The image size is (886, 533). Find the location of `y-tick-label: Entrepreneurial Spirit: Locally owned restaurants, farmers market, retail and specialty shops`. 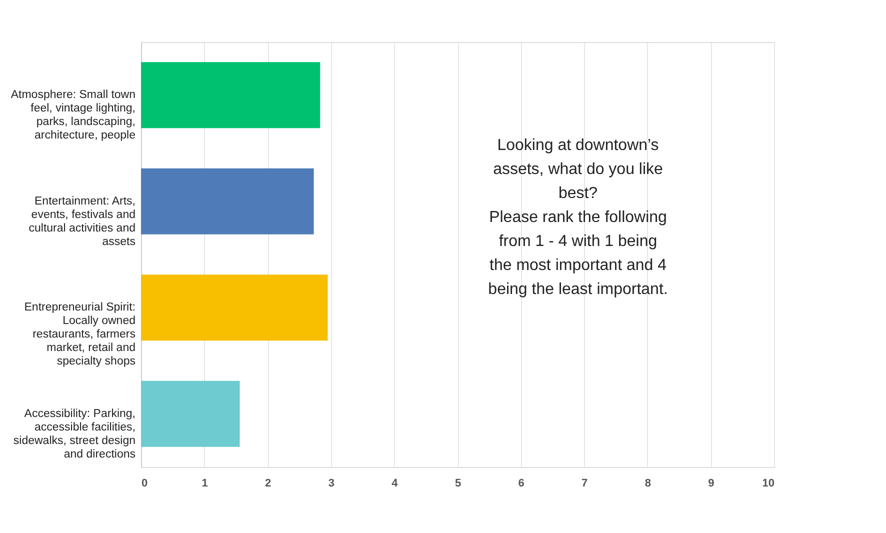

y-tick-label: Entrepreneurial Spirit: Locally owned restaurants, farmers market, retail and specialty shops is located at coordinates (80, 335).